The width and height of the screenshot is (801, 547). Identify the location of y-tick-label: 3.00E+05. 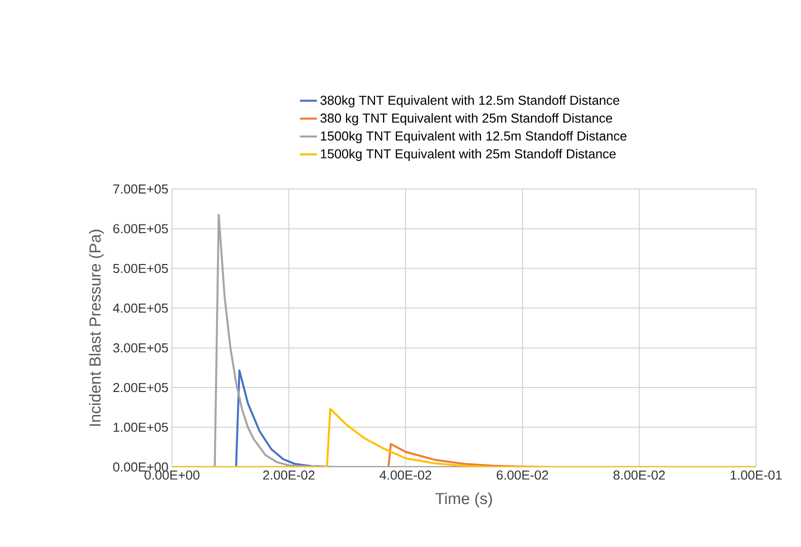
(140, 347).